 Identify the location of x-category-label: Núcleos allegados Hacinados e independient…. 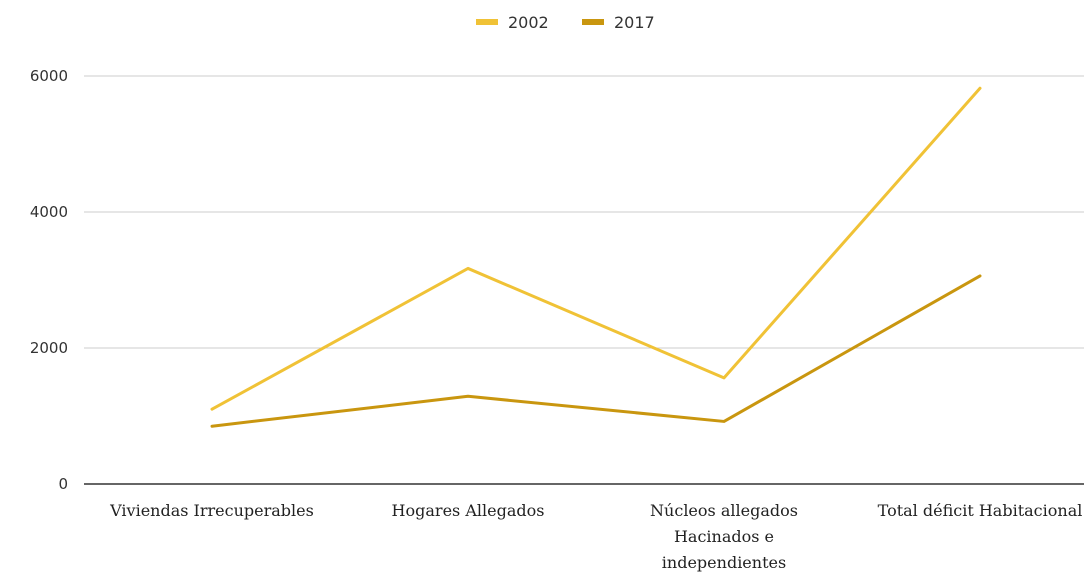
(724, 536).